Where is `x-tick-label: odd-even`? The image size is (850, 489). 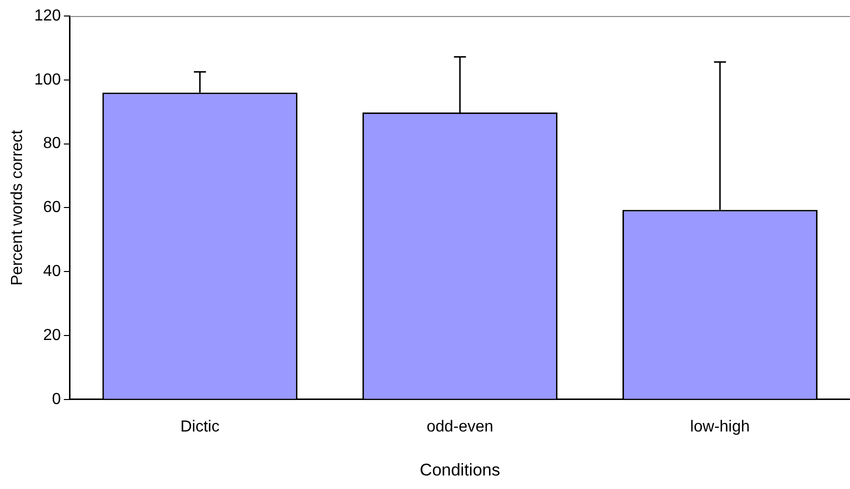 x-tick-label: odd-even is located at coordinates (460, 427).